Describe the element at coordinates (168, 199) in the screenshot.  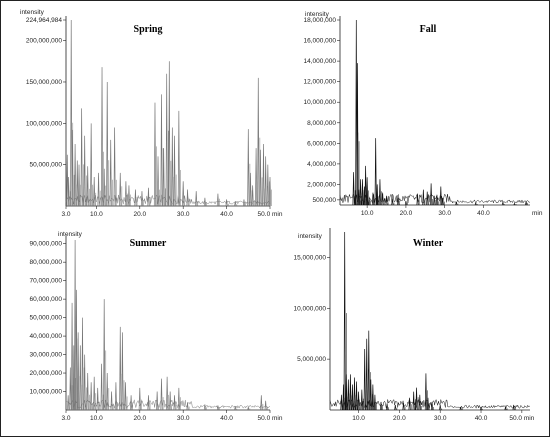
I see `spring-baseline-trace` at that location.